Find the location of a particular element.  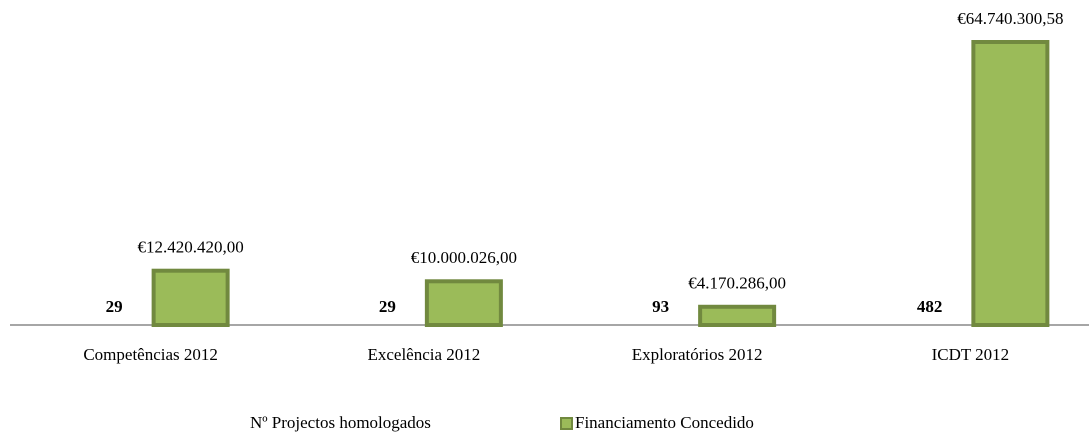

x-tick-label: Exploratórios 2012 is located at coordinates (697, 354).